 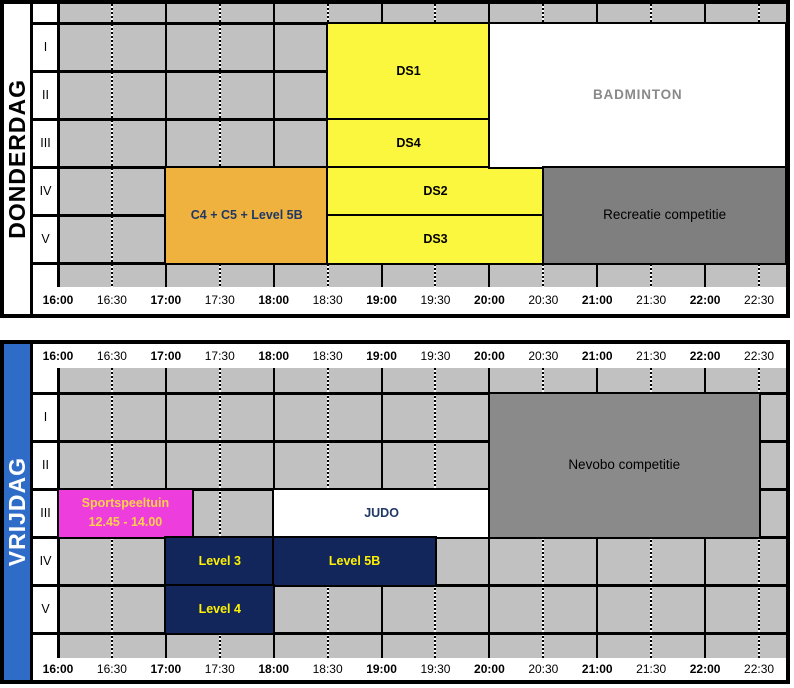 What do you see at coordinates (247, 215) in the screenshot?
I see `block-c4-c5-level-5b: C4 + C5 + Level 5B` at bounding box center [247, 215].